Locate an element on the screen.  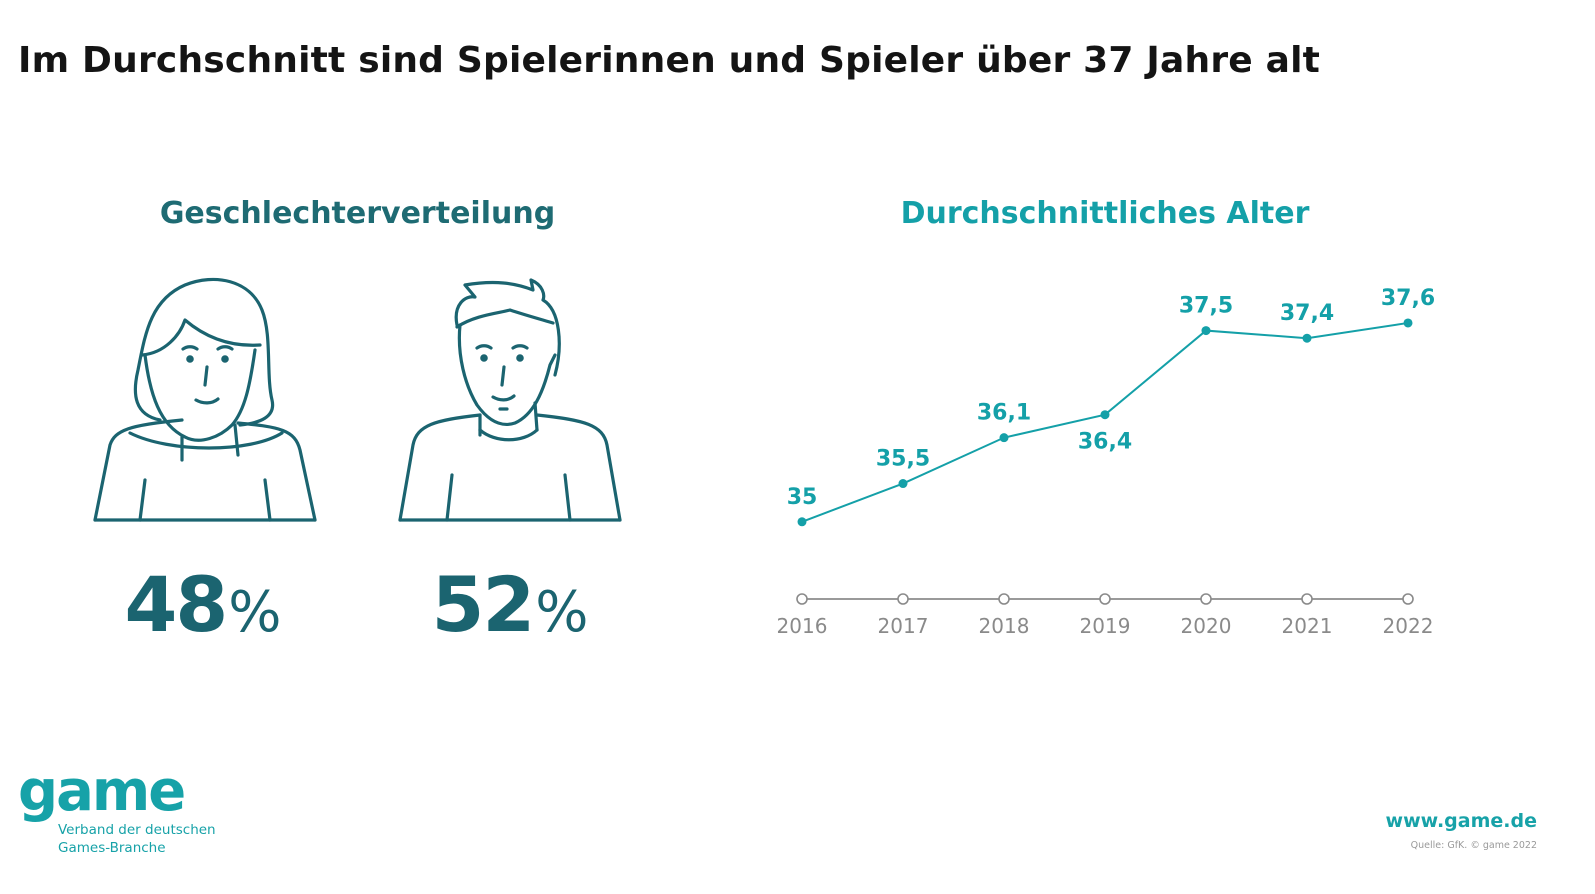
woman-icon is located at coordinates (205, 399).